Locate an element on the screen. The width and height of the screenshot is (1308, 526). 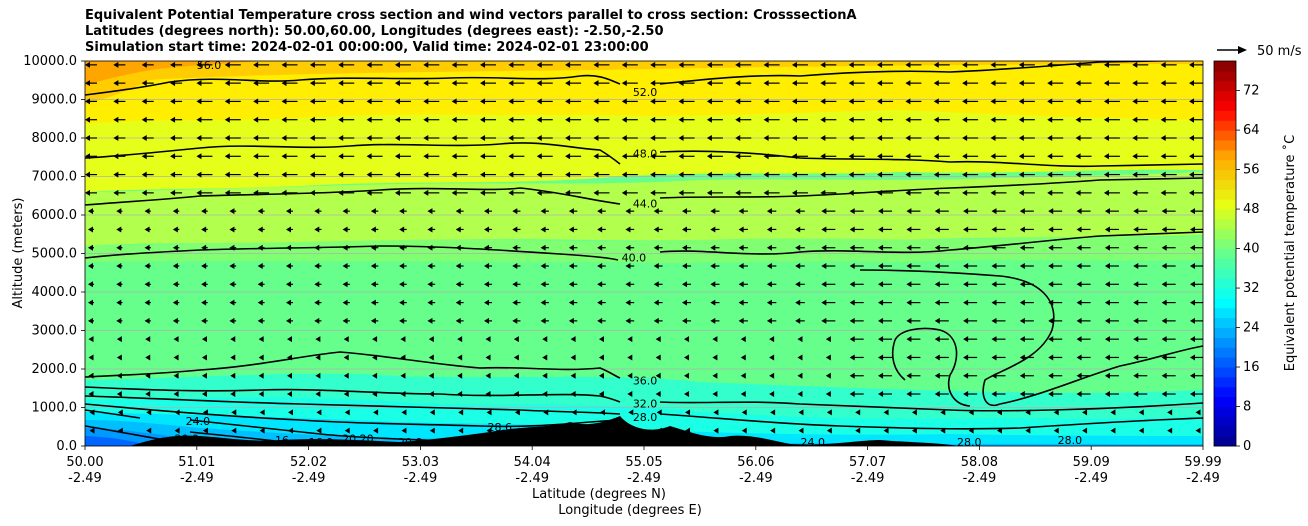
x-tick-label-lat: 52.02 is located at coordinates (308, 462).